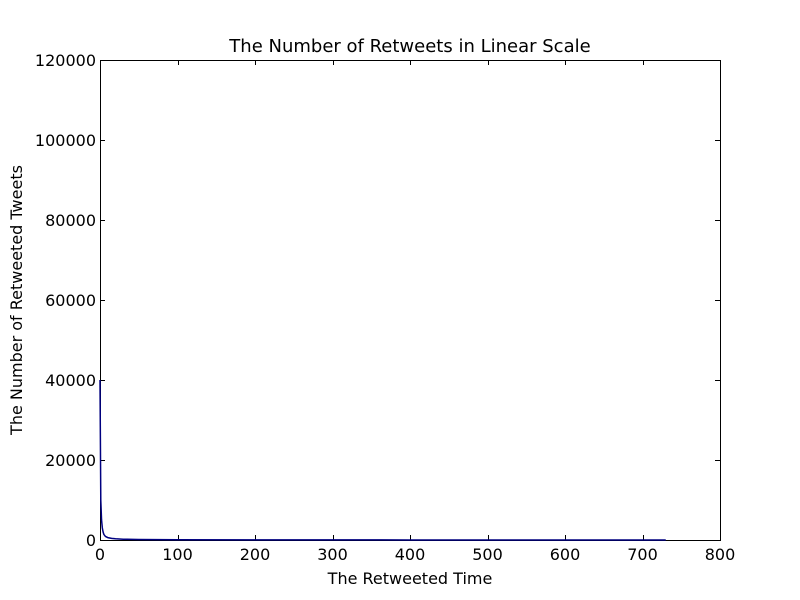 Image resolution: width=800 pixels, height=600 pixels. Describe the element at coordinates (410, 578) in the screenshot. I see `x-axis-label: The Retweeted Time` at that location.